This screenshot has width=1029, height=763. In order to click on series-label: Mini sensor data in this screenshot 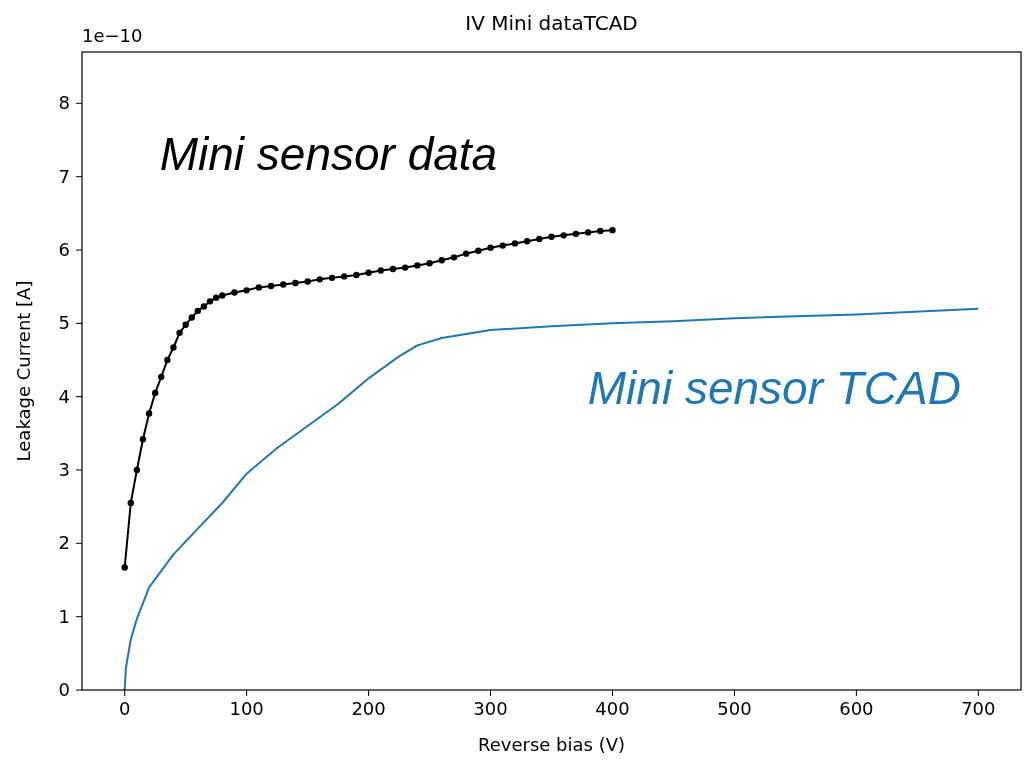, I will do `click(328, 154)`.